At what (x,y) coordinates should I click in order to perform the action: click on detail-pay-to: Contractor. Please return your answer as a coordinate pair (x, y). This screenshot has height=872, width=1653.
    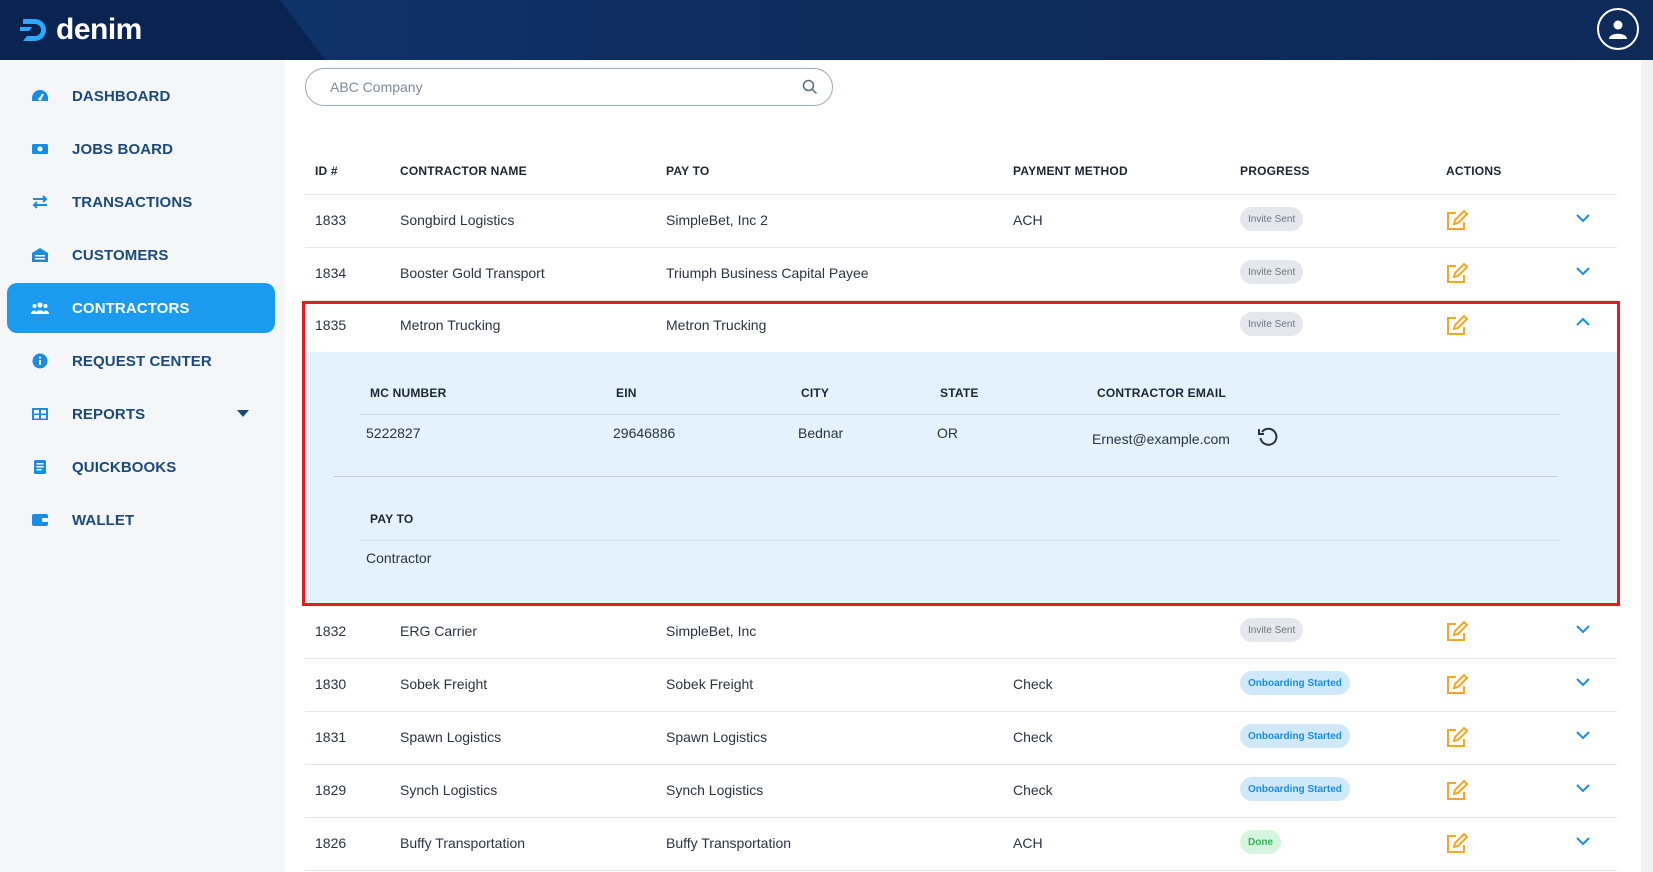
    Looking at the image, I should click on (399, 558).